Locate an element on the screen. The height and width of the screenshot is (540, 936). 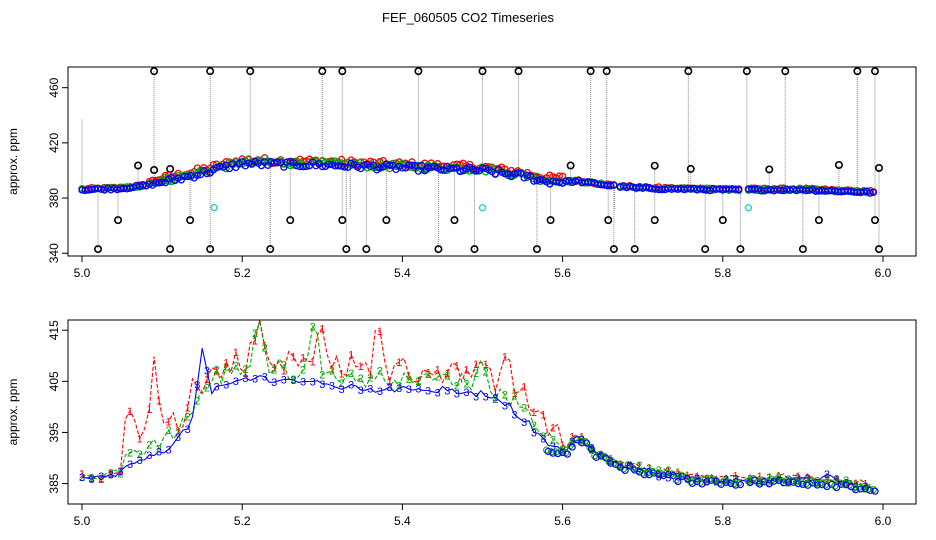
y-tick-label: 385 is located at coordinates (54, 483).